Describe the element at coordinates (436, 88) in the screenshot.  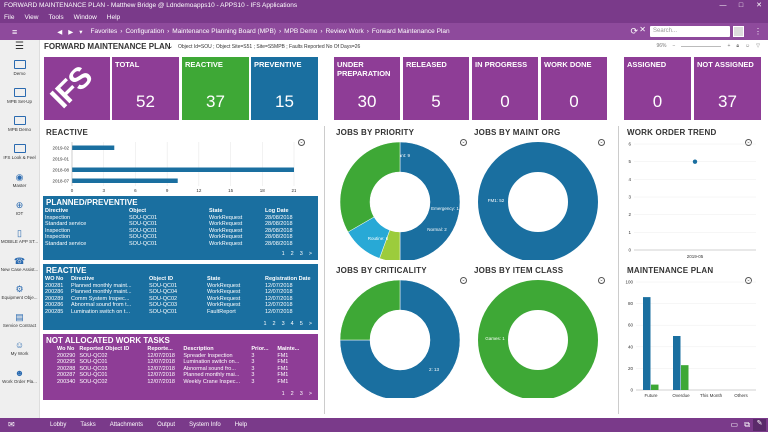
I see `tile-released: RELEASED 5` at that location.